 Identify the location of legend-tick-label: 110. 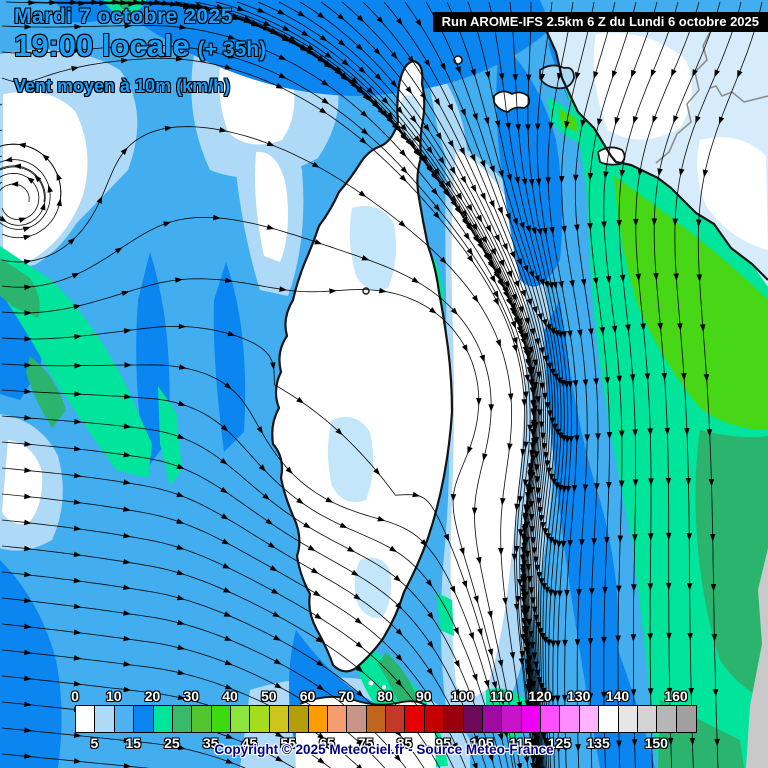
(501, 696).